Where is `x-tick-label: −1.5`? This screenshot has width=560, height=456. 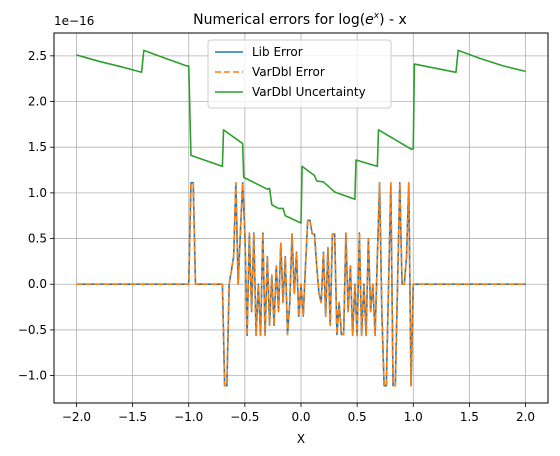 x-tick-label: −1.5 is located at coordinates (132, 417).